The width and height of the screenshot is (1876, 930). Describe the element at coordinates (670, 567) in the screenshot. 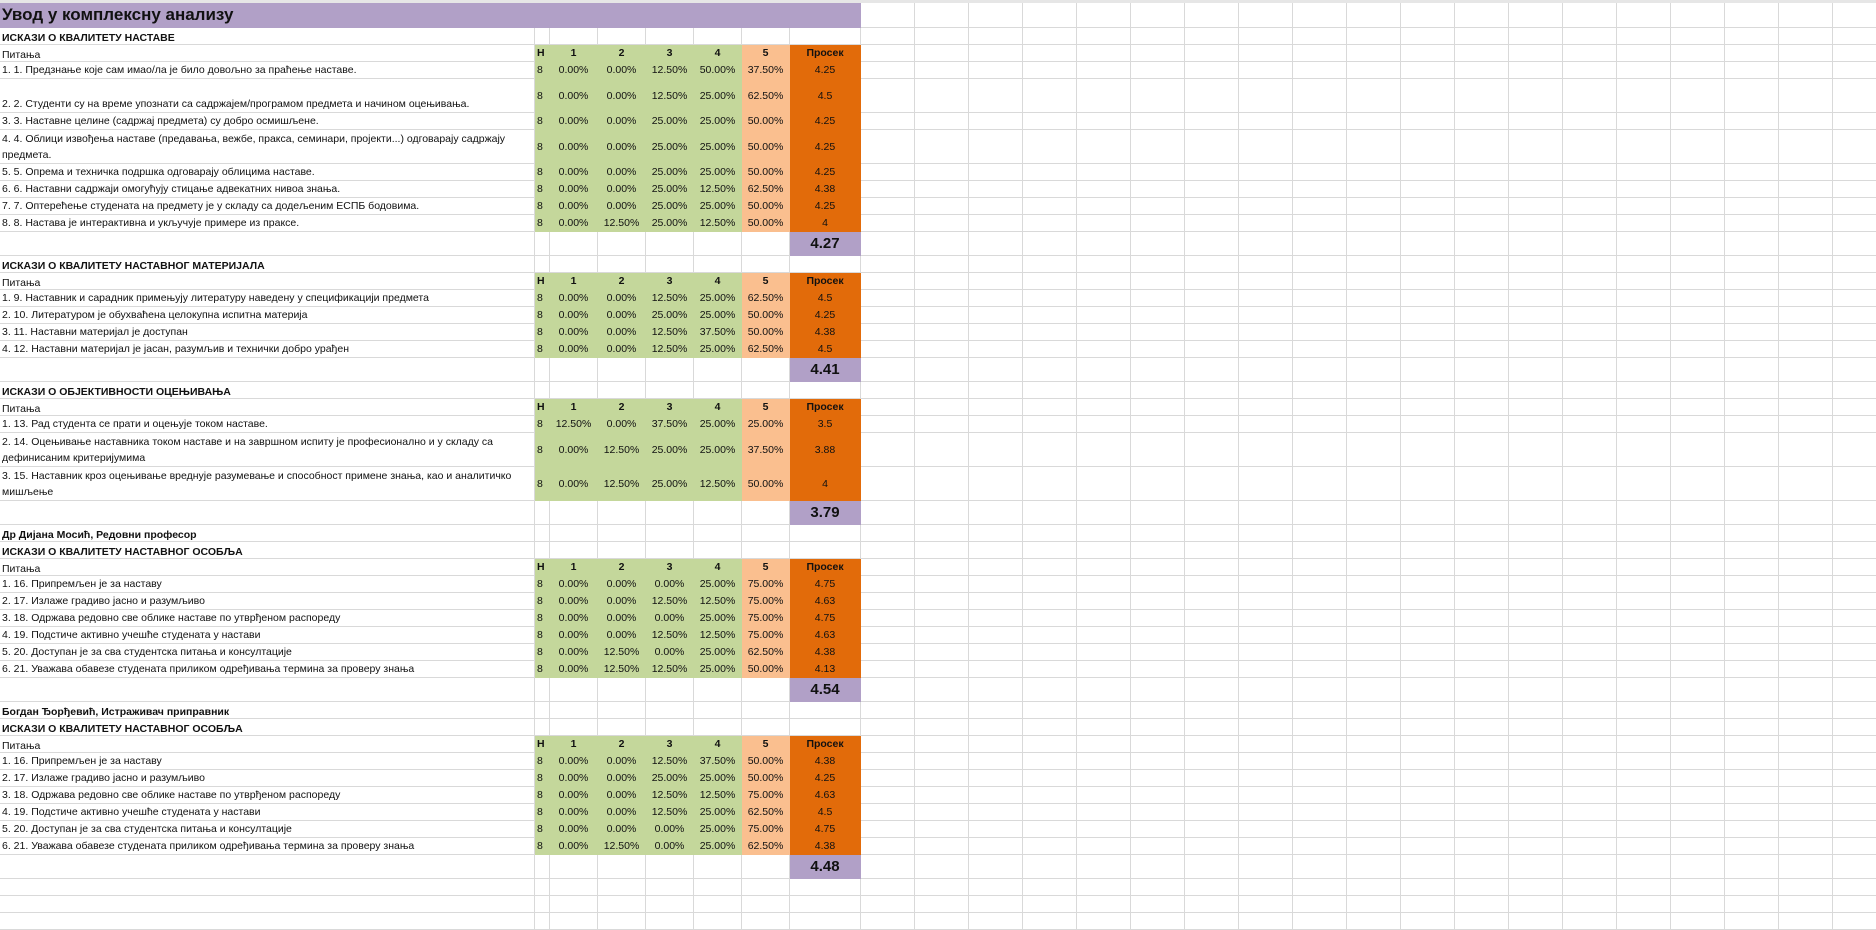

I see `column-header-c3: 3` at that location.